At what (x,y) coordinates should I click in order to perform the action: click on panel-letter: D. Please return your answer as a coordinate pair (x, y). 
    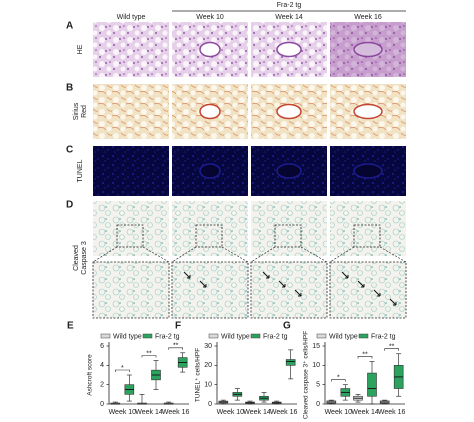
    Looking at the image, I should click on (69, 205).